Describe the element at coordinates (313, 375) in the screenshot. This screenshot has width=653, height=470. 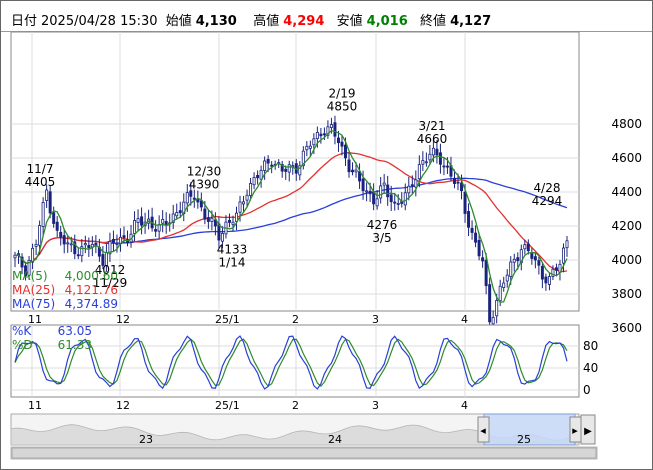
I see `stochastic-axis: 80 40 0 11 12 25/1 2 3 4` at that location.